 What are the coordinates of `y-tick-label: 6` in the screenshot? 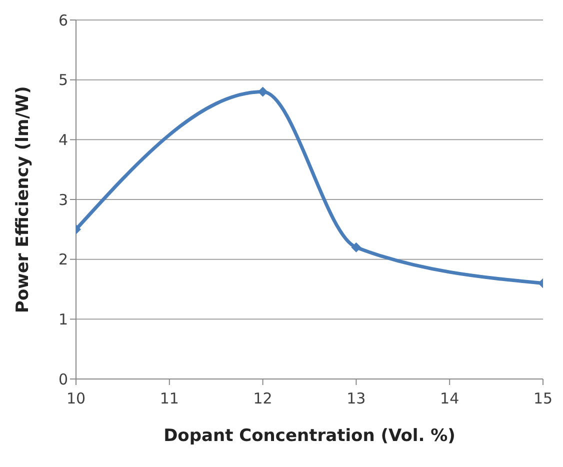 It's located at (63, 20).